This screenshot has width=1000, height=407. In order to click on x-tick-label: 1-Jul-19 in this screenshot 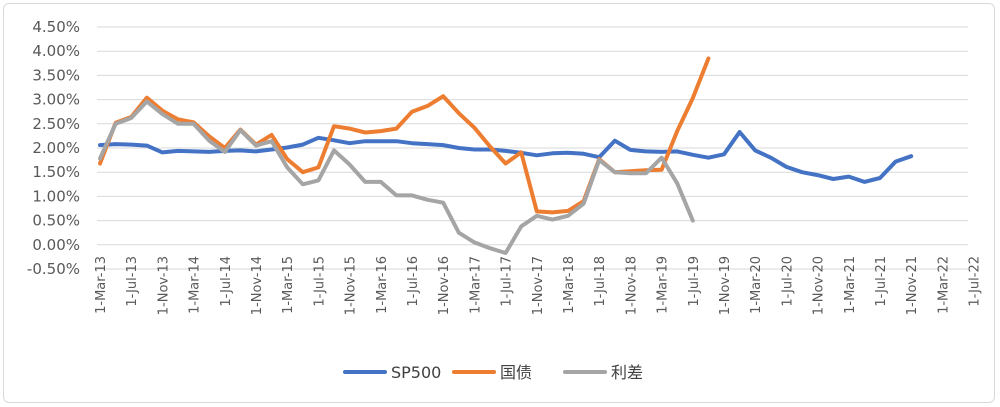, I will do `click(694, 281)`.